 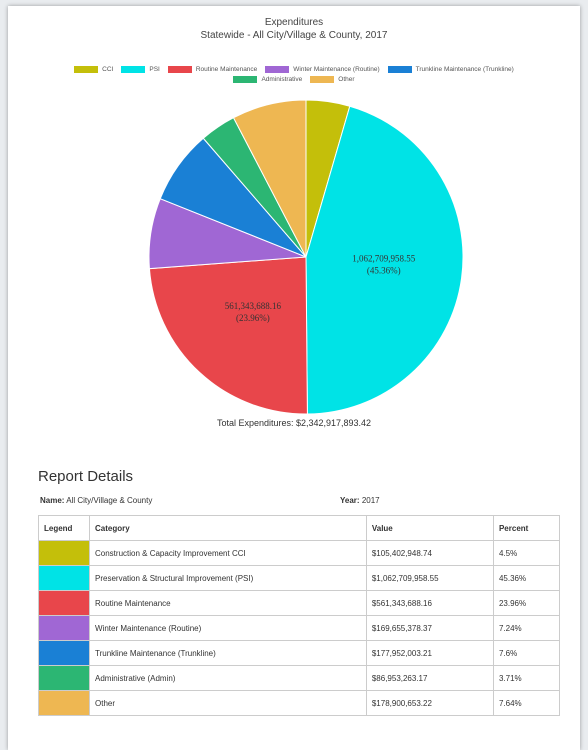 What do you see at coordinates (109, 500) in the screenshot?
I see `name-value: All City/Village & County` at bounding box center [109, 500].